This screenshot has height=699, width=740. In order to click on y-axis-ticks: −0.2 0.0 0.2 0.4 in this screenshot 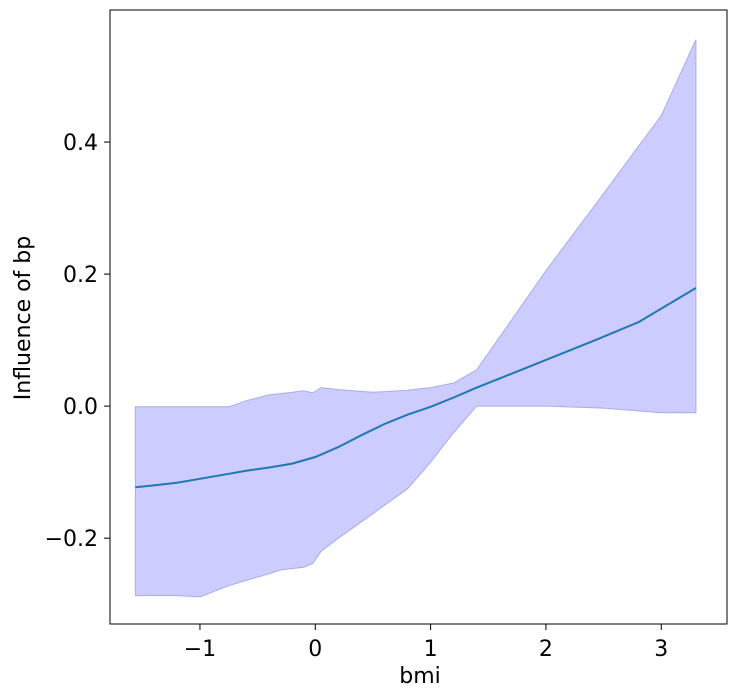, I will do `click(77, 341)`.